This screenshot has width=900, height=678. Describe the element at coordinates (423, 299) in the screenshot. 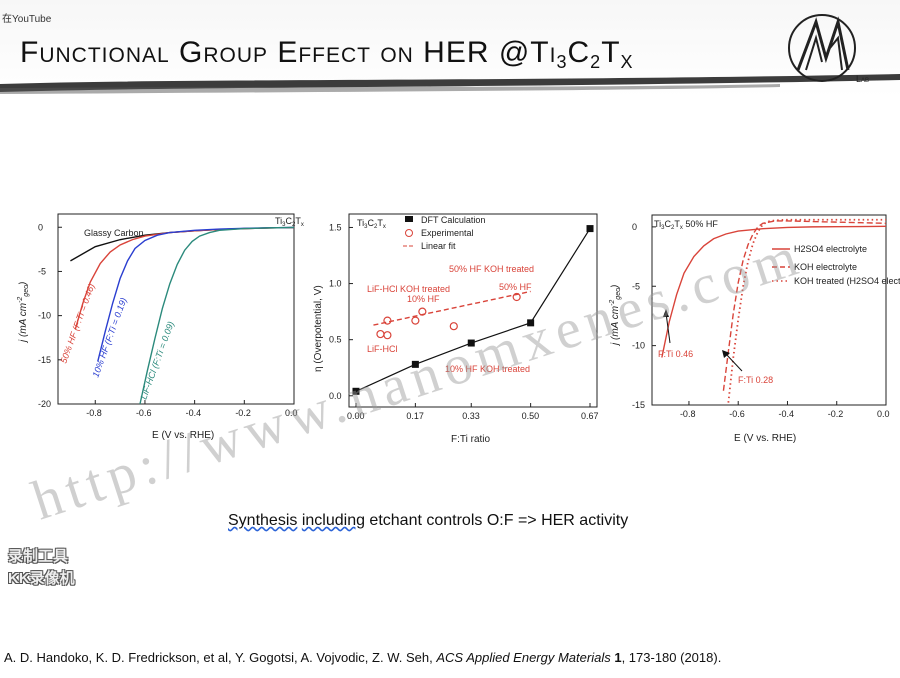

I see `annot-10hf: 10% HF` at that location.